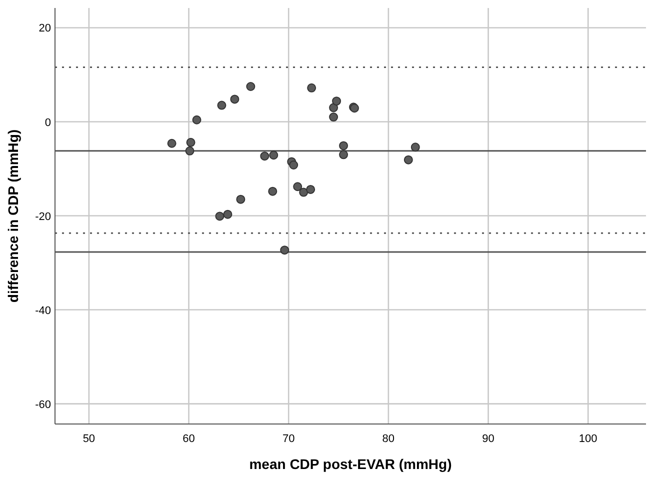  I want to click on x-tick-label: 70, so click(288, 439).